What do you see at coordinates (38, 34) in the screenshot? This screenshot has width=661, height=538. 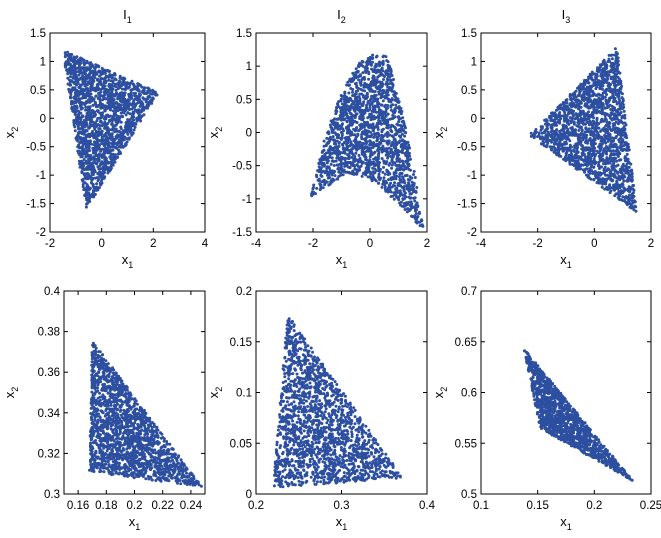 I see `y-tick-label: 1.5` at bounding box center [38, 34].